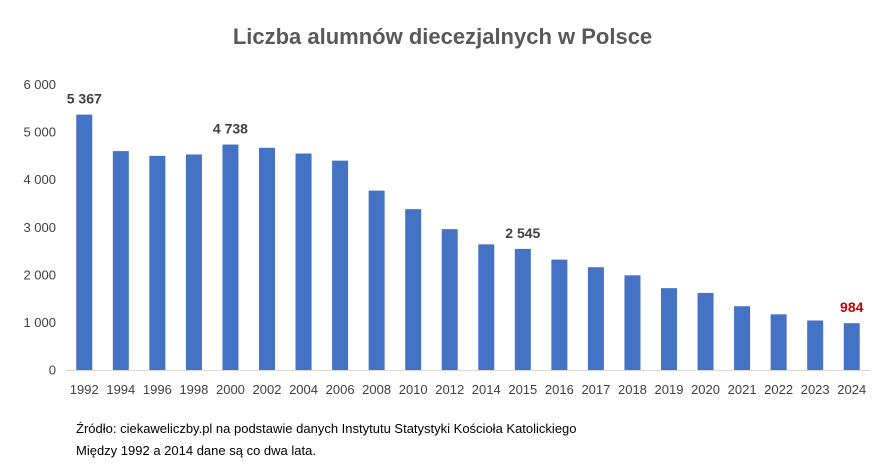  I want to click on x-tick-label: 2000, so click(230, 389).